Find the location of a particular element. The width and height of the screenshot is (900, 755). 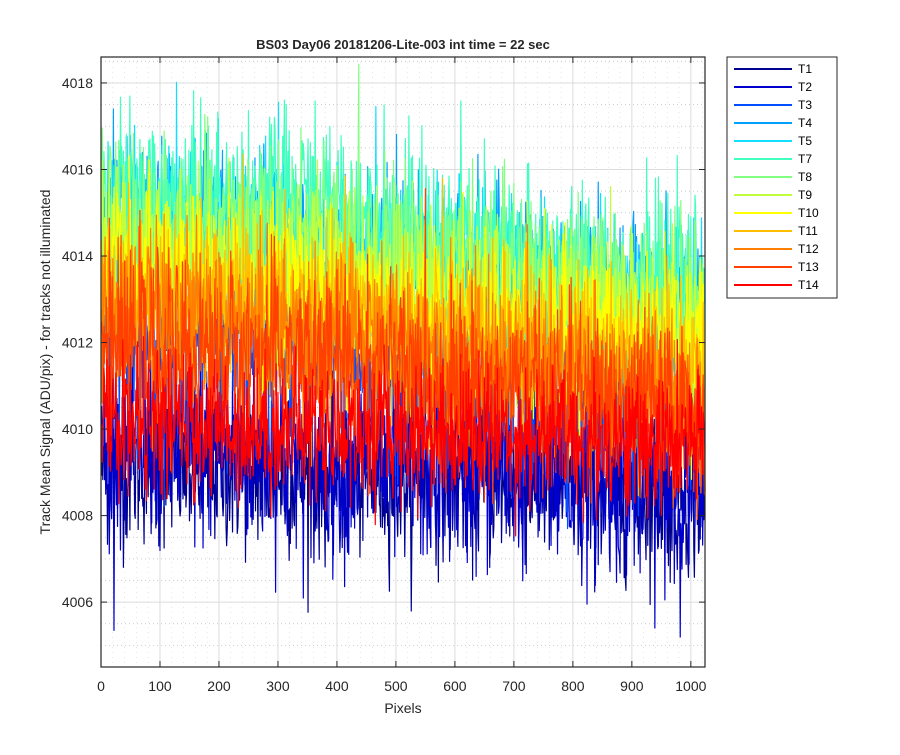

legend-label: T9 is located at coordinates (805, 195).